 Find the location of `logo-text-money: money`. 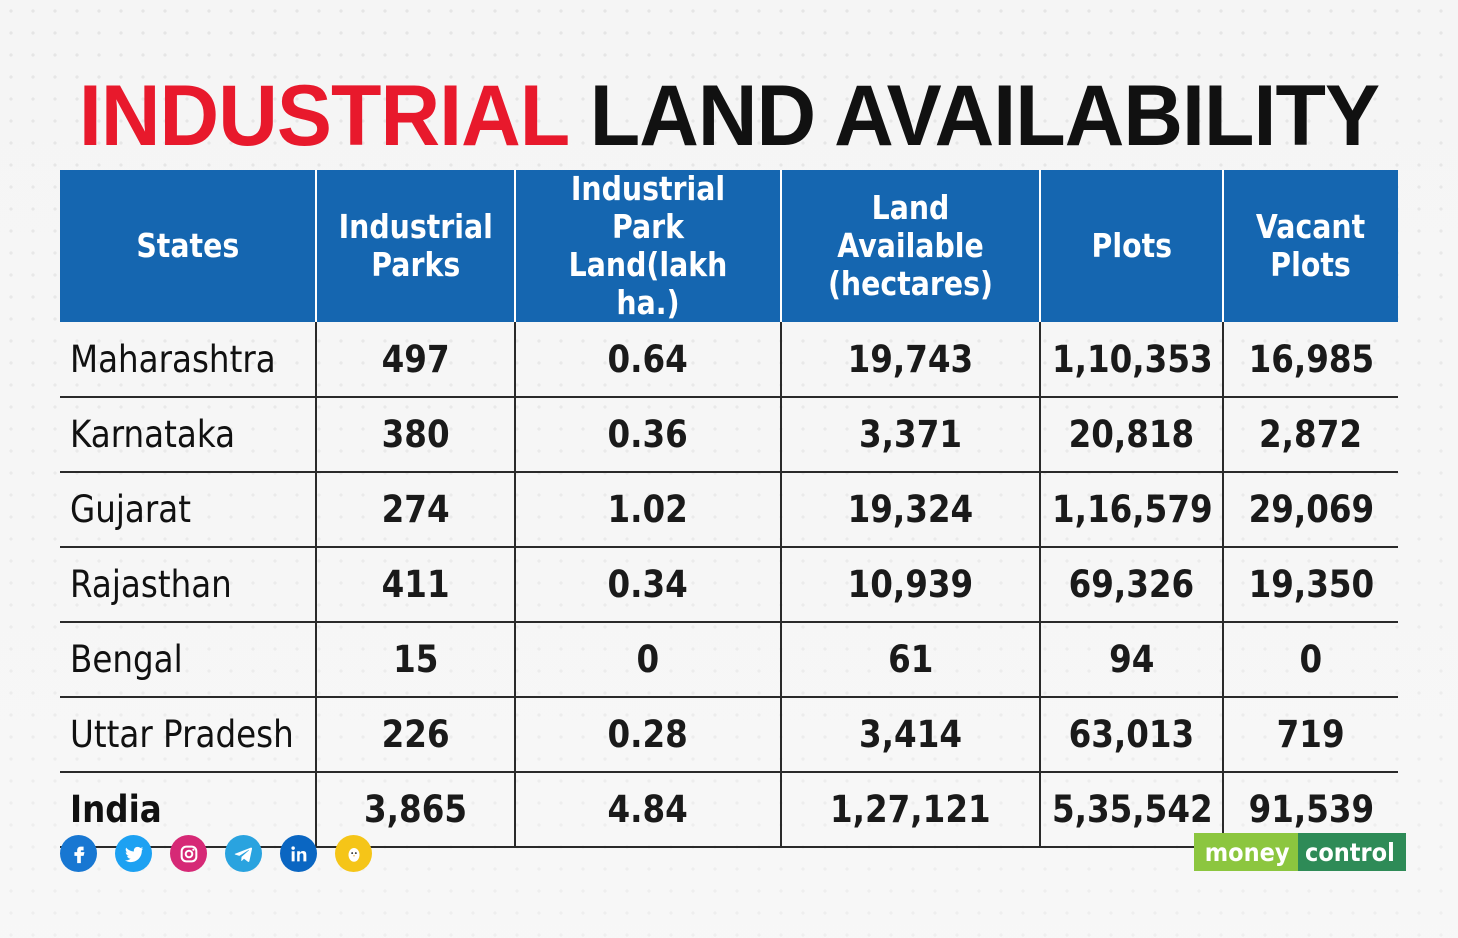

logo-text-money: money is located at coordinates (1247, 852).